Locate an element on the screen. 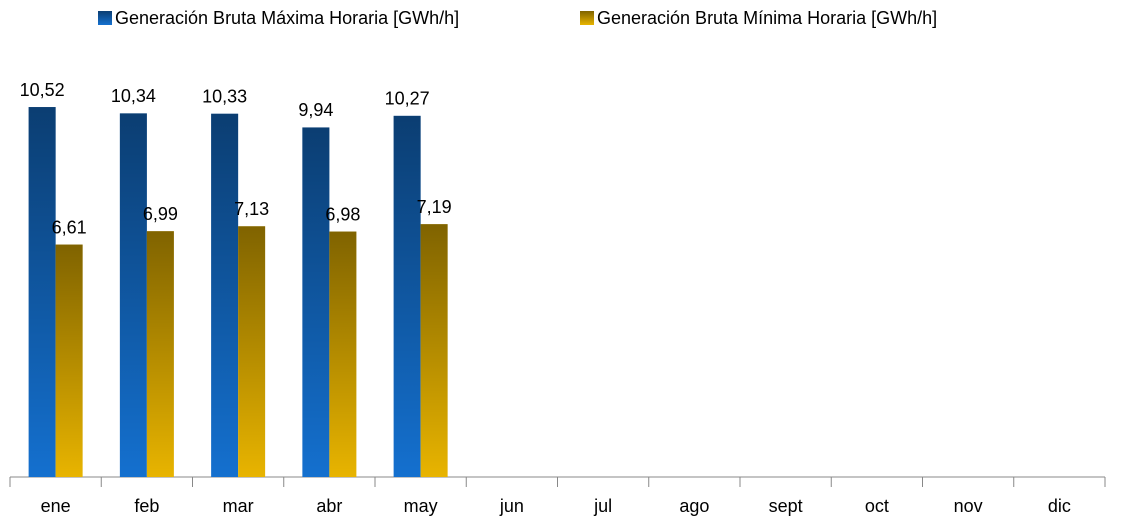 The height and width of the screenshot is (522, 1125). legend-label: Generación Bruta Máxima Horaria [GWh/h] is located at coordinates (287, 18).